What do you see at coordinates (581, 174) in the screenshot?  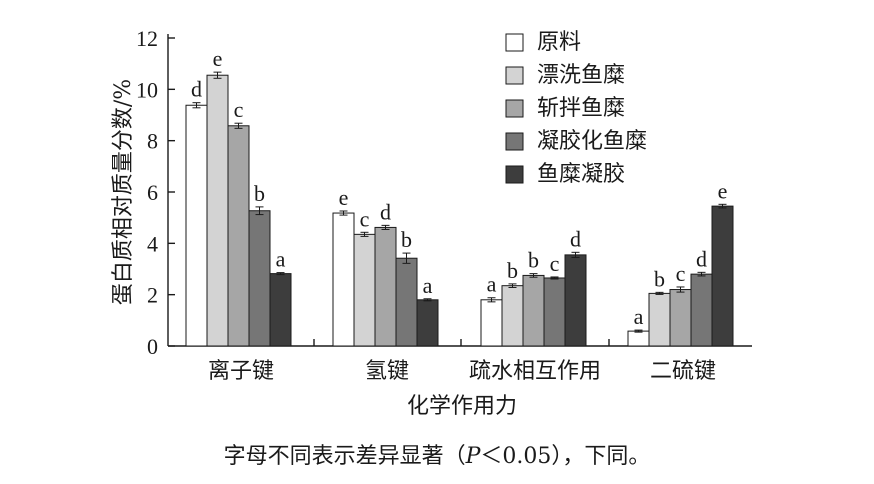 I see `legend-label: 鱼糜凝胶` at bounding box center [581, 174].